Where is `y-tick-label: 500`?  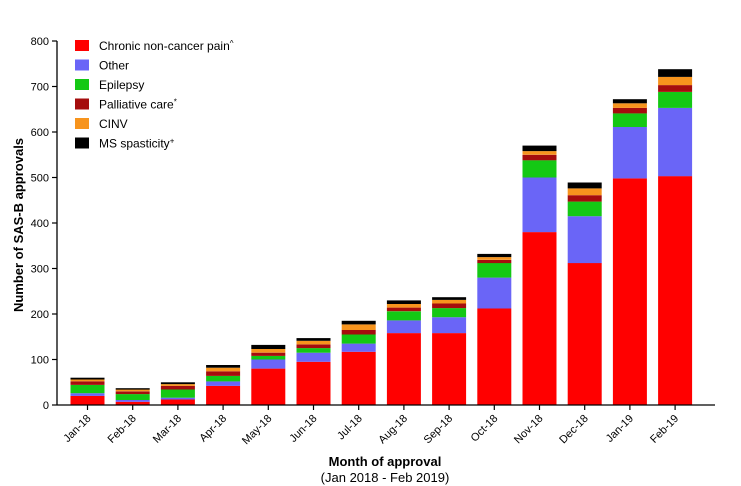 y-tick-label: 500 is located at coordinates (40, 179).